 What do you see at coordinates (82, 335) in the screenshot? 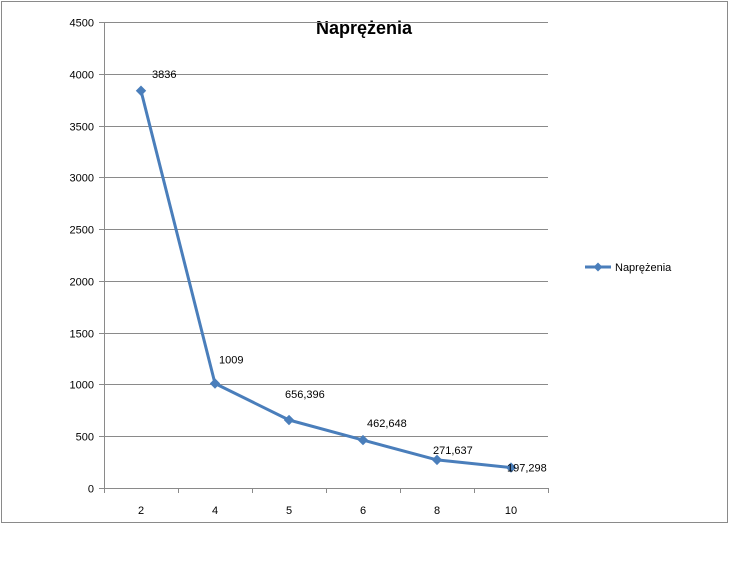
I see `y-tick-label: 1500` at bounding box center [82, 335].